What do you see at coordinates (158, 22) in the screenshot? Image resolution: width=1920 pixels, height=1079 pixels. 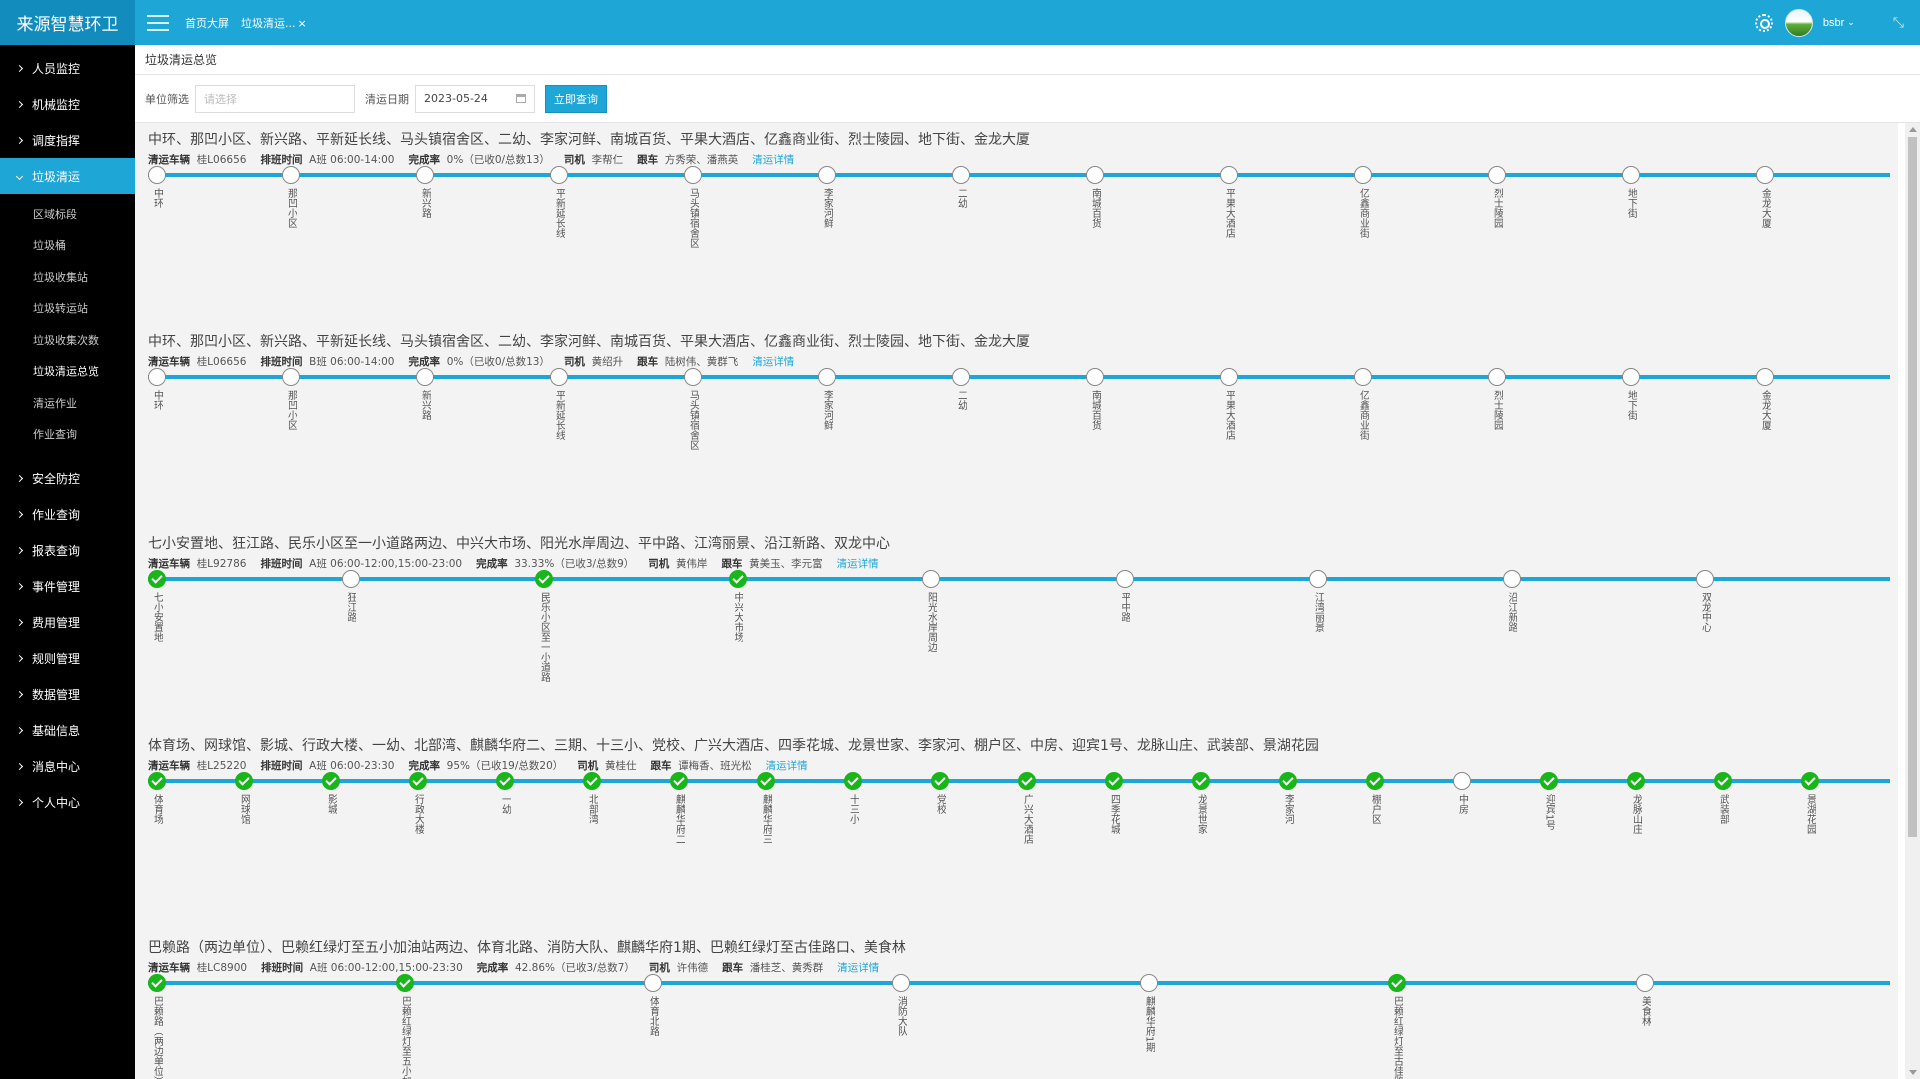 I see `menu-icon` at bounding box center [158, 22].